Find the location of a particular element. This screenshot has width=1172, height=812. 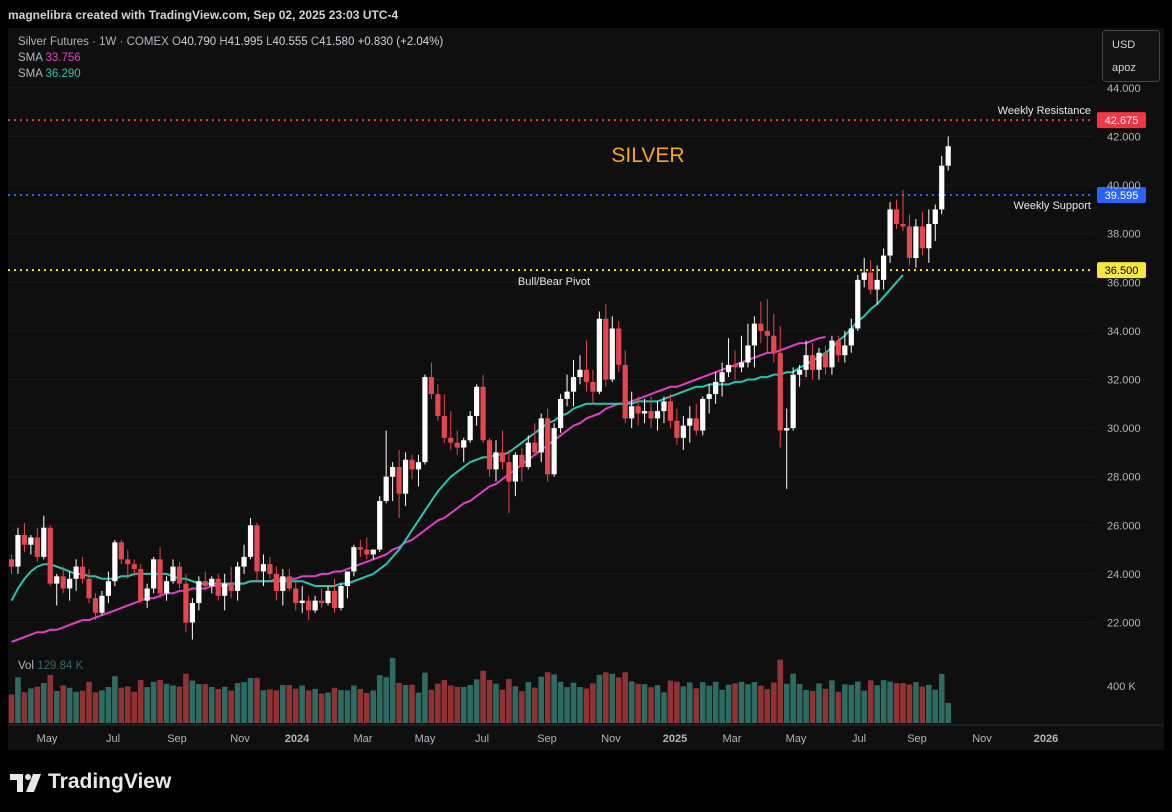

currency-label: USD is located at coordinates (1124, 45).